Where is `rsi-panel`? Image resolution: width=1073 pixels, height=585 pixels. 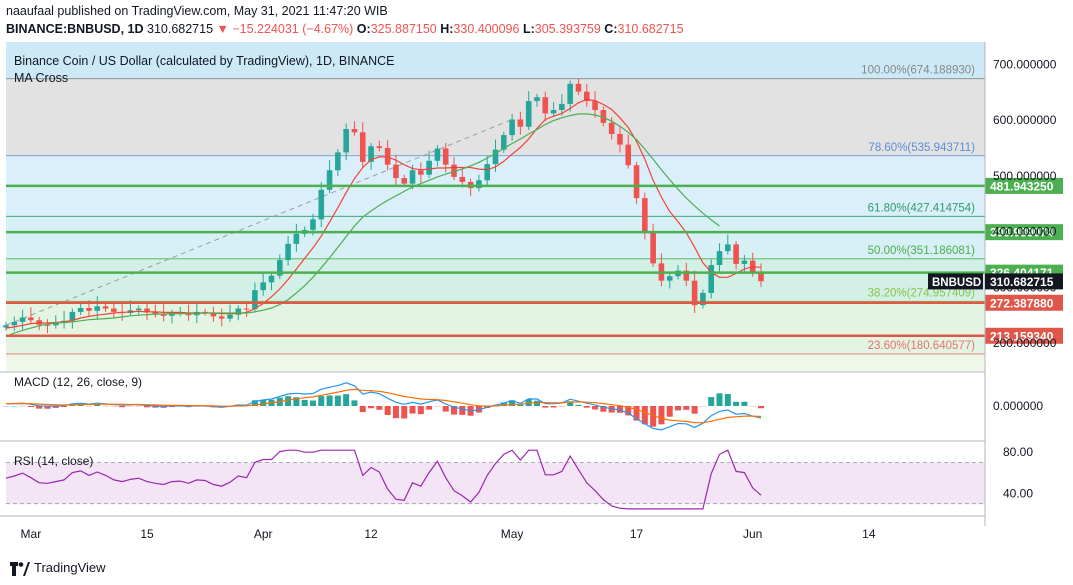
rsi-panel is located at coordinates (495, 479).